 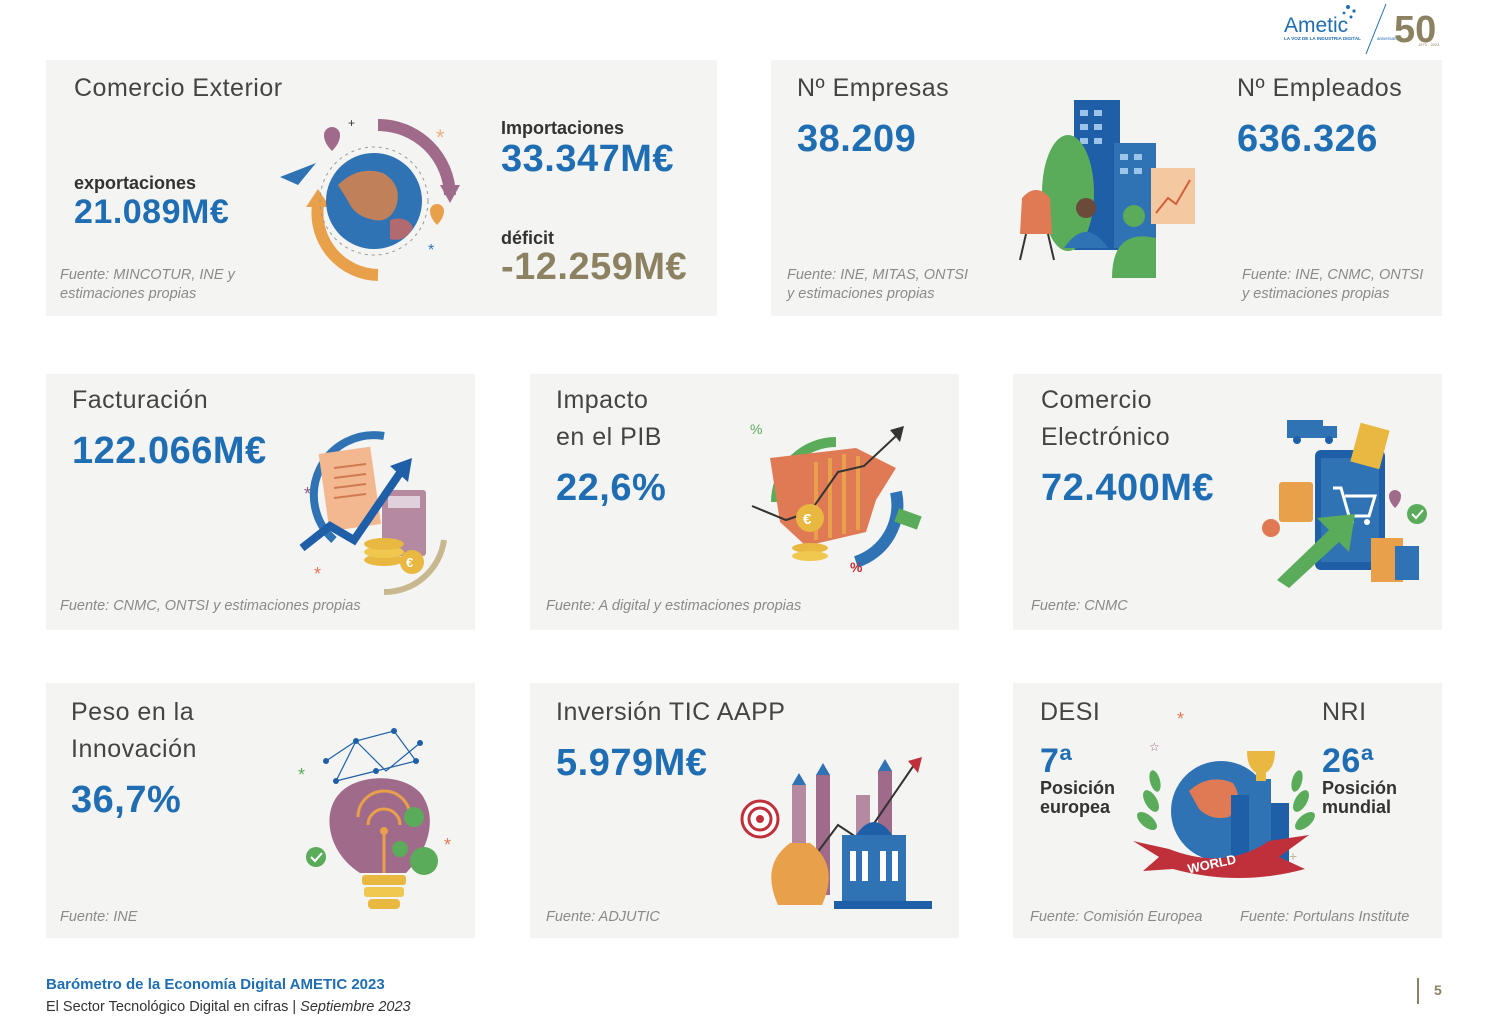 I want to click on nri-value: 26ª, so click(x=1348, y=761).